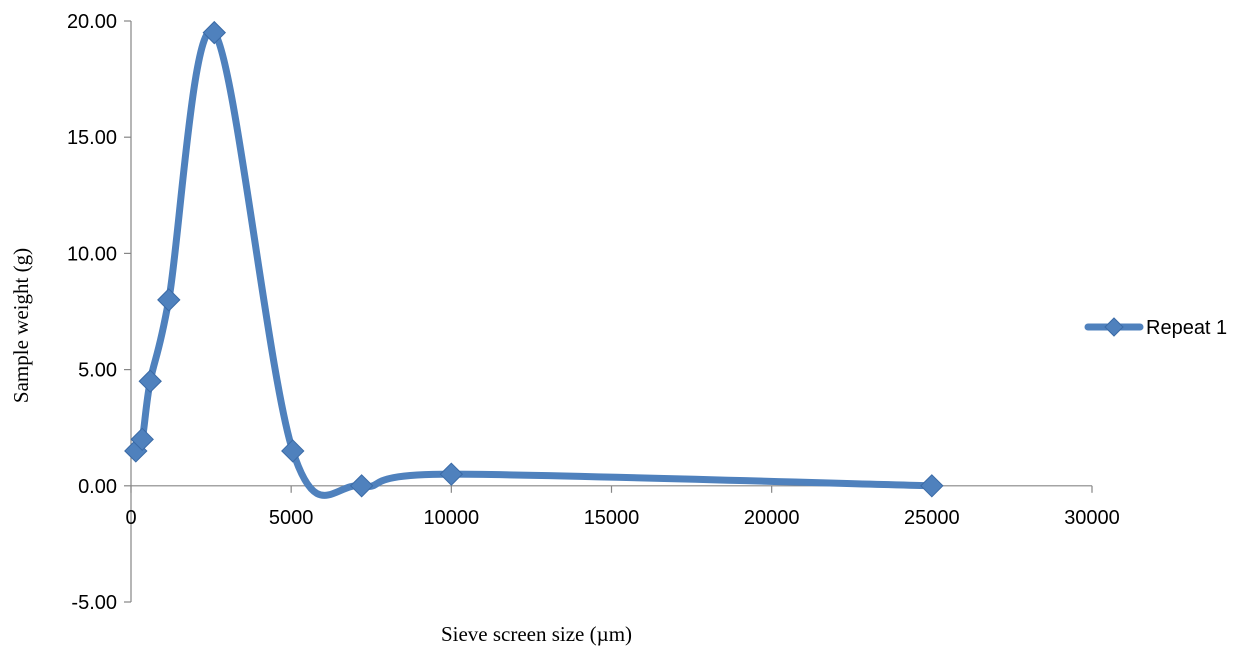 The width and height of the screenshot is (1250, 649). What do you see at coordinates (92, 138) in the screenshot?
I see `y-tick-label: 15.00` at bounding box center [92, 138].